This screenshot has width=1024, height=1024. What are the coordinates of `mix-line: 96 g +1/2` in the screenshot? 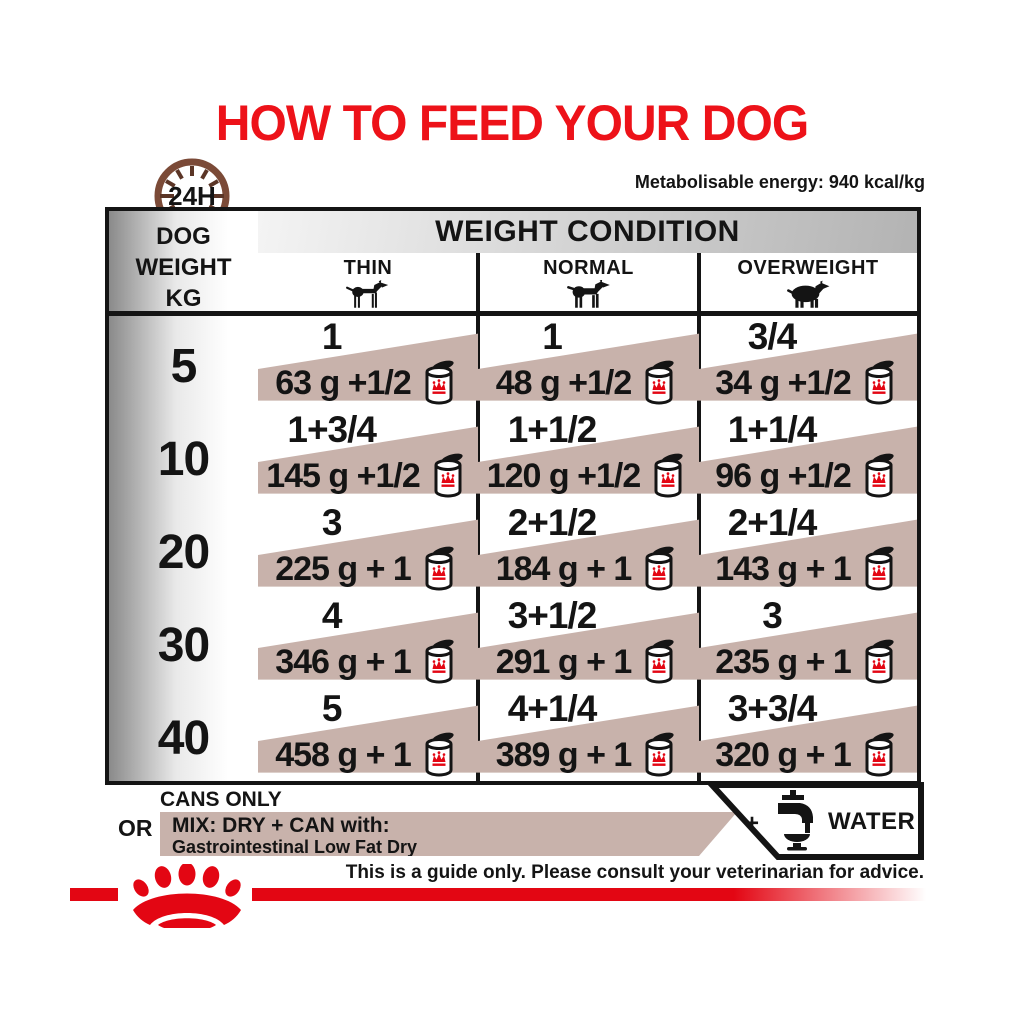 It's located at (806, 476).